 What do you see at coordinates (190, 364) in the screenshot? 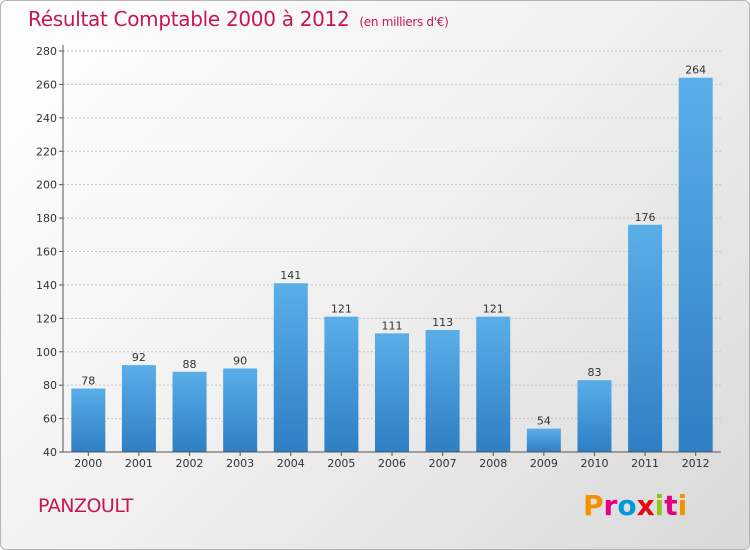
I see `data-label-2002: 88` at bounding box center [190, 364].